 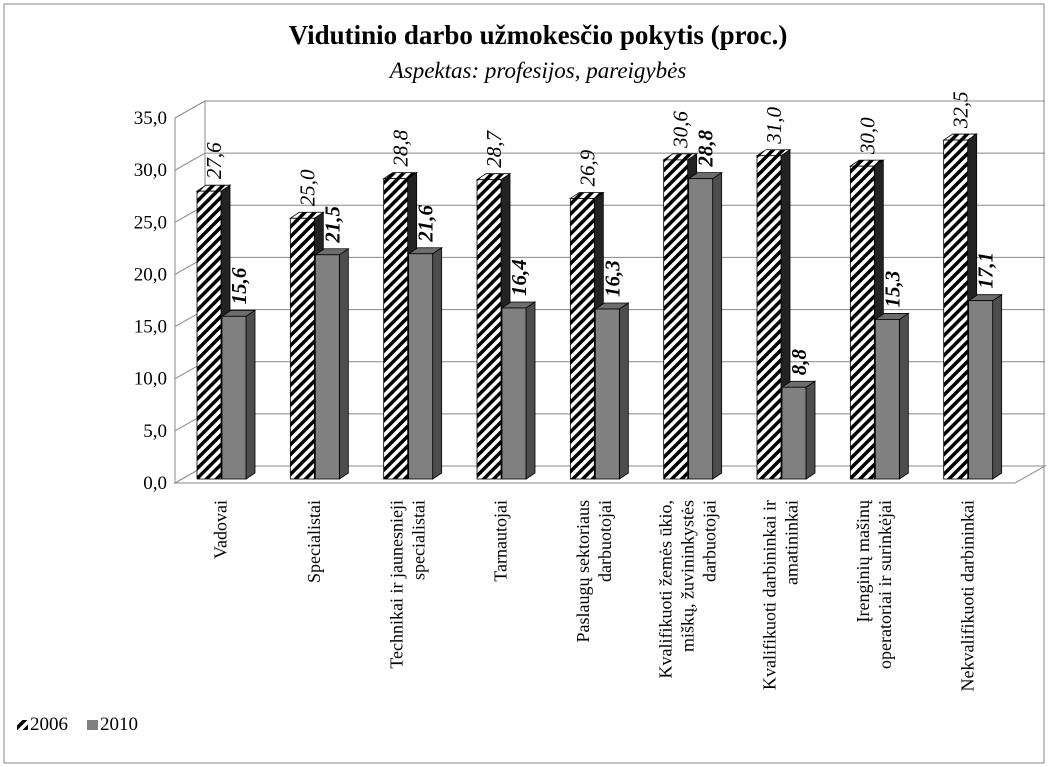 What do you see at coordinates (986, 270) in the screenshot?
I see `value-label: 17,1` at bounding box center [986, 270].